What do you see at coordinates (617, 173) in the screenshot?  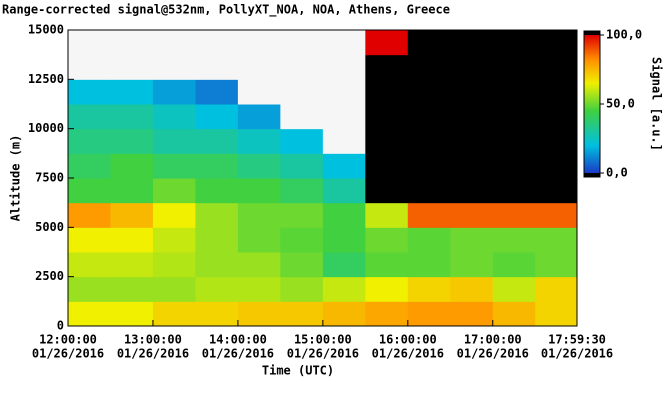 I see `colorbar-tick-label: 0,0` at bounding box center [617, 173].